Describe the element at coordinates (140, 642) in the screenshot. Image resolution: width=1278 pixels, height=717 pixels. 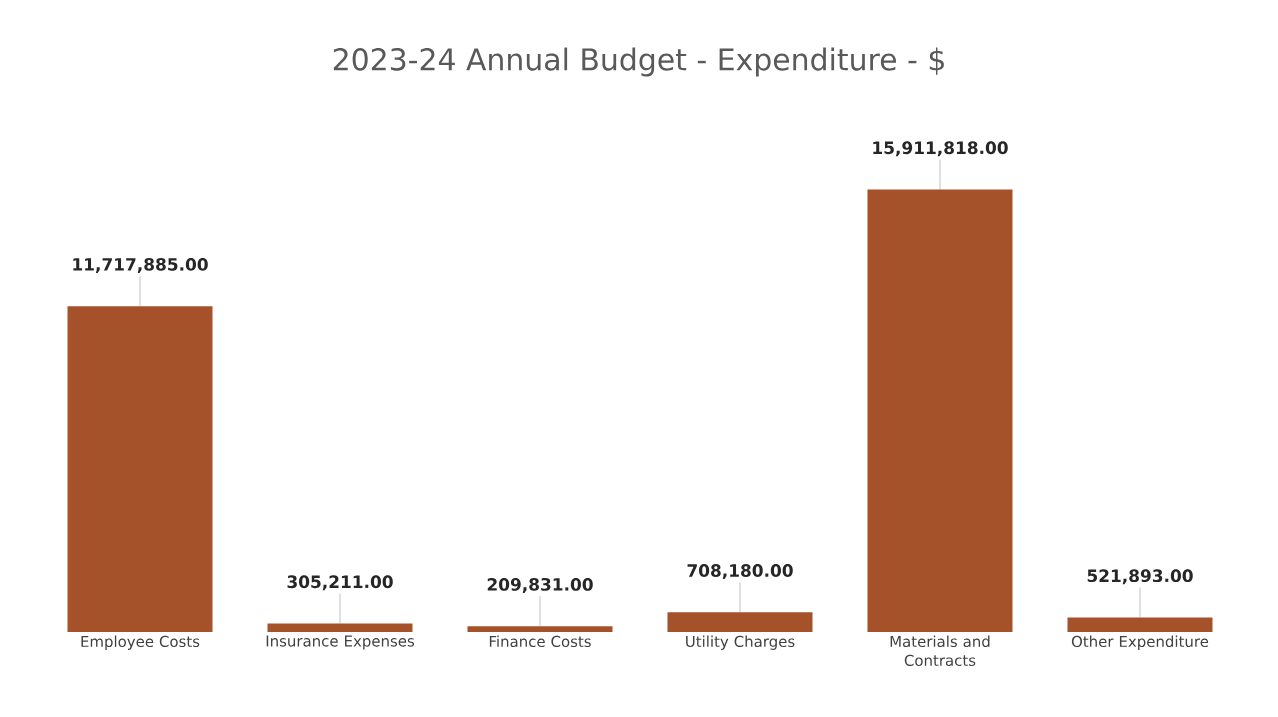
I see `x-tick-label: Employee Costs` at that location.